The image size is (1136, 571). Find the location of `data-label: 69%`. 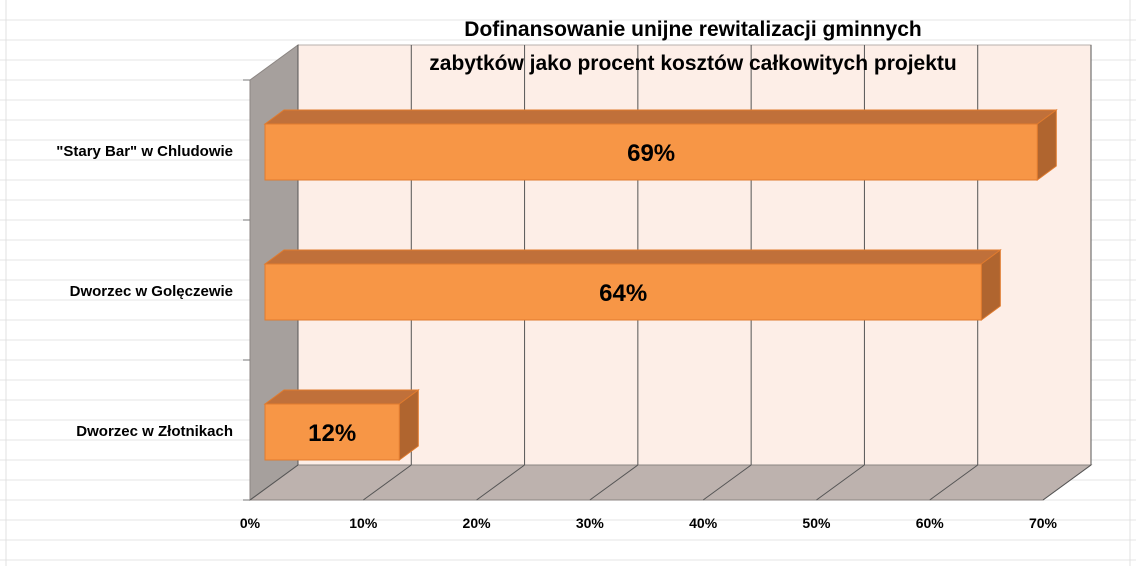

data-label: 69% is located at coordinates (651, 153).